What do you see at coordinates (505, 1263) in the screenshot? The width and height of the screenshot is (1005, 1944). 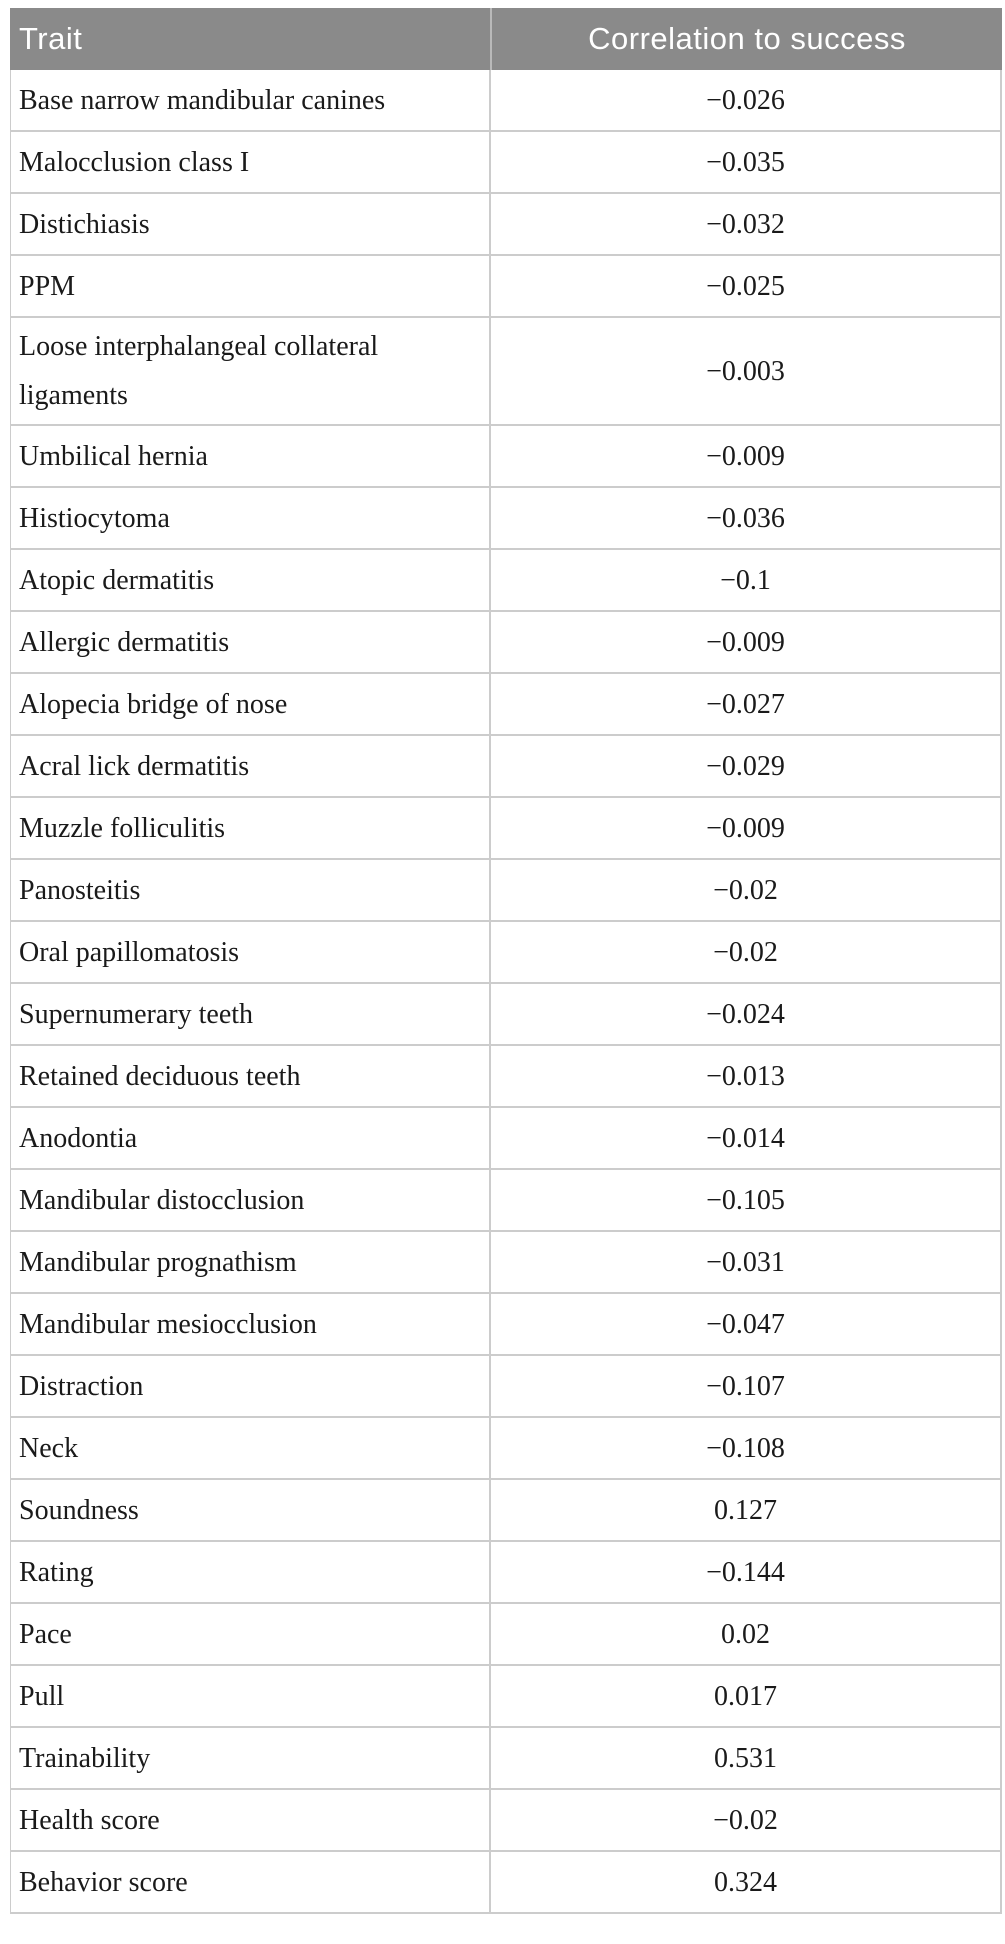 I see `table-row: Mandibular prognathism −0.031` at bounding box center [505, 1263].